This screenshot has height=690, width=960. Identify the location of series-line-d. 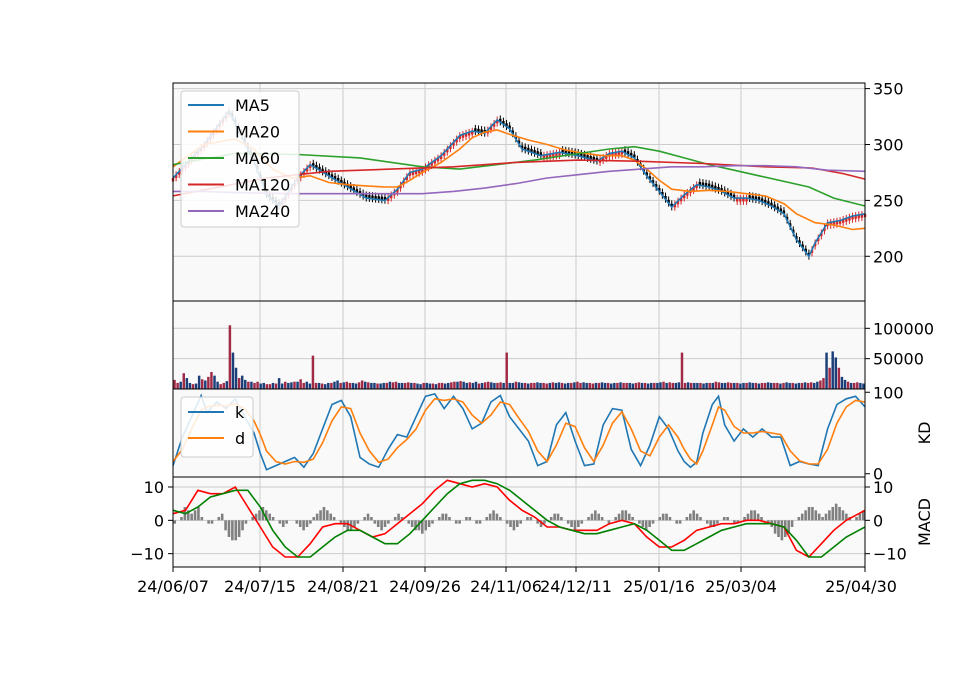
(519, 431).